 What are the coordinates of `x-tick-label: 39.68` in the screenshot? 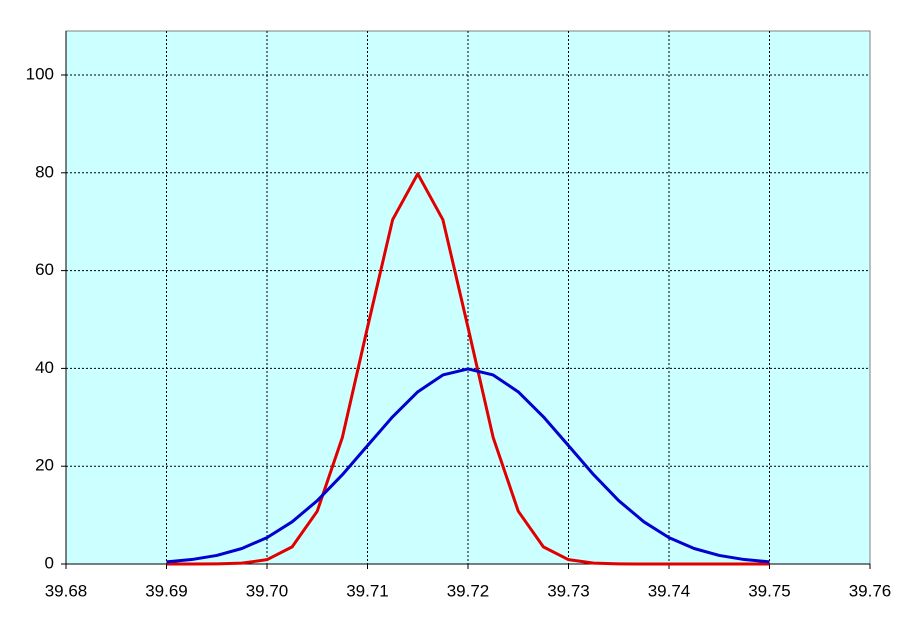 It's located at (66, 590).